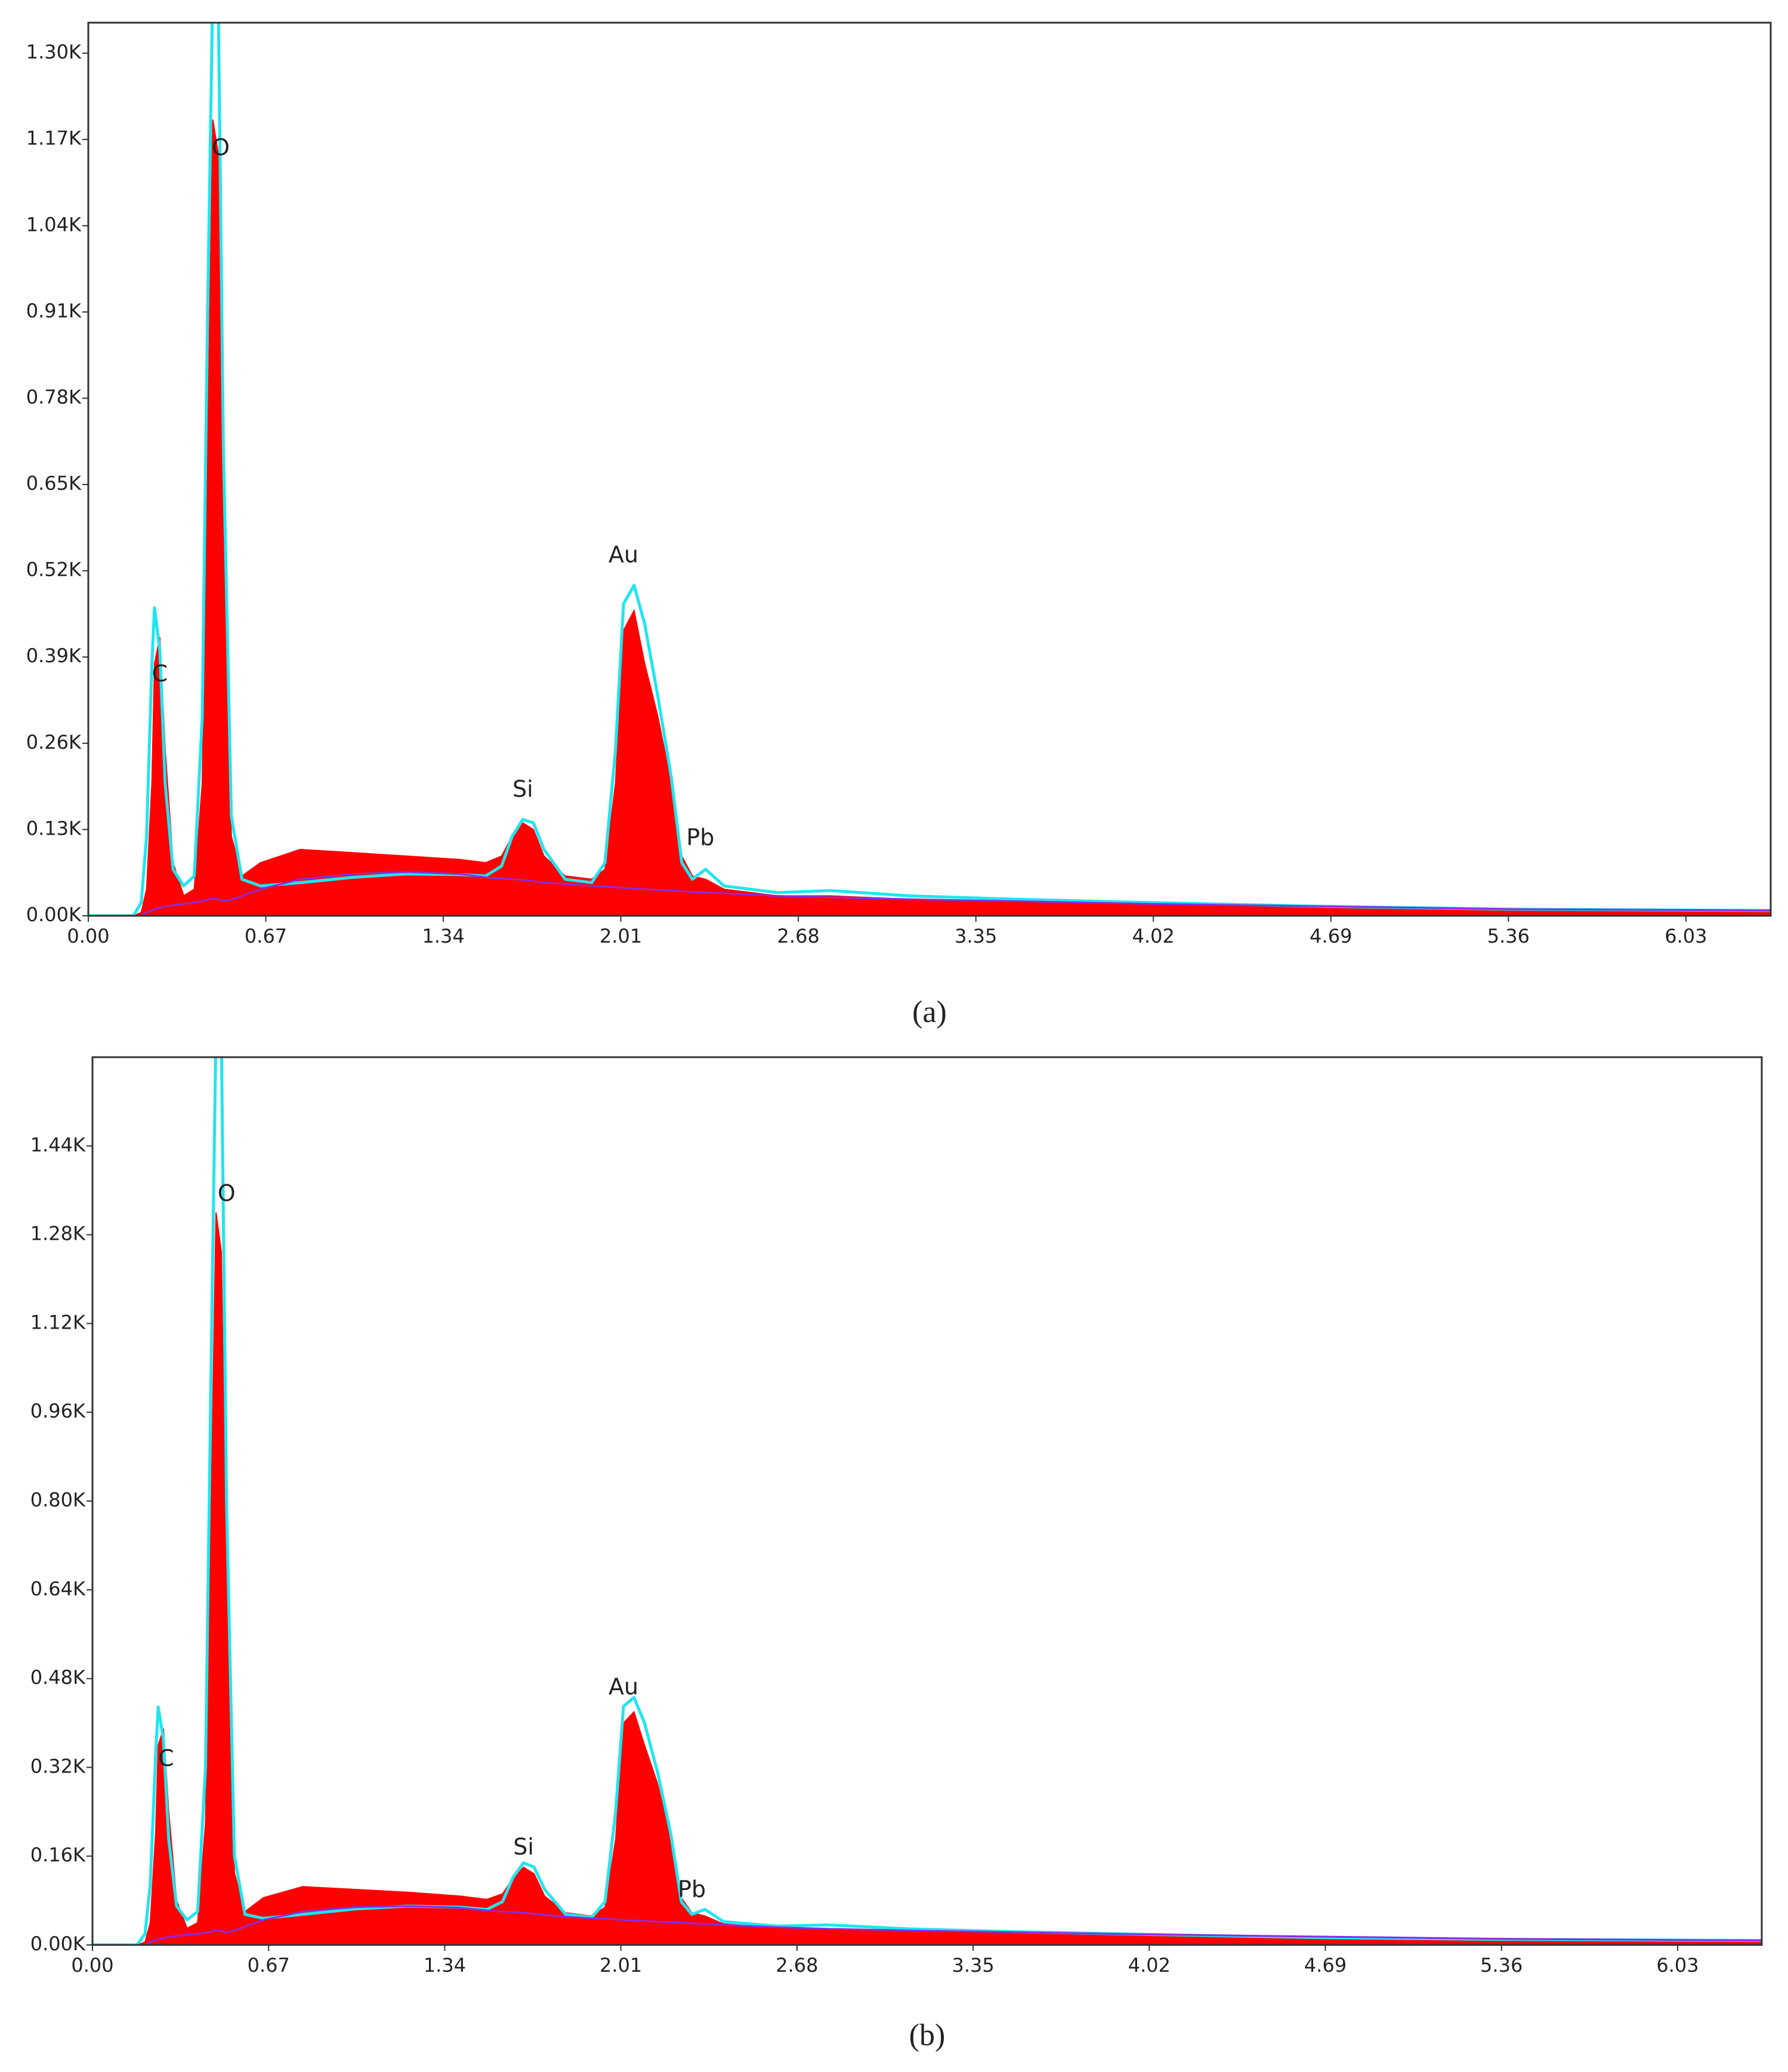 The height and width of the screenshot is (2072, 1788). What do you see at coordinates (58, 1766) in the screenshot?
I see `y-tick-label: 0.32K` at bounding box center [58, 1766].